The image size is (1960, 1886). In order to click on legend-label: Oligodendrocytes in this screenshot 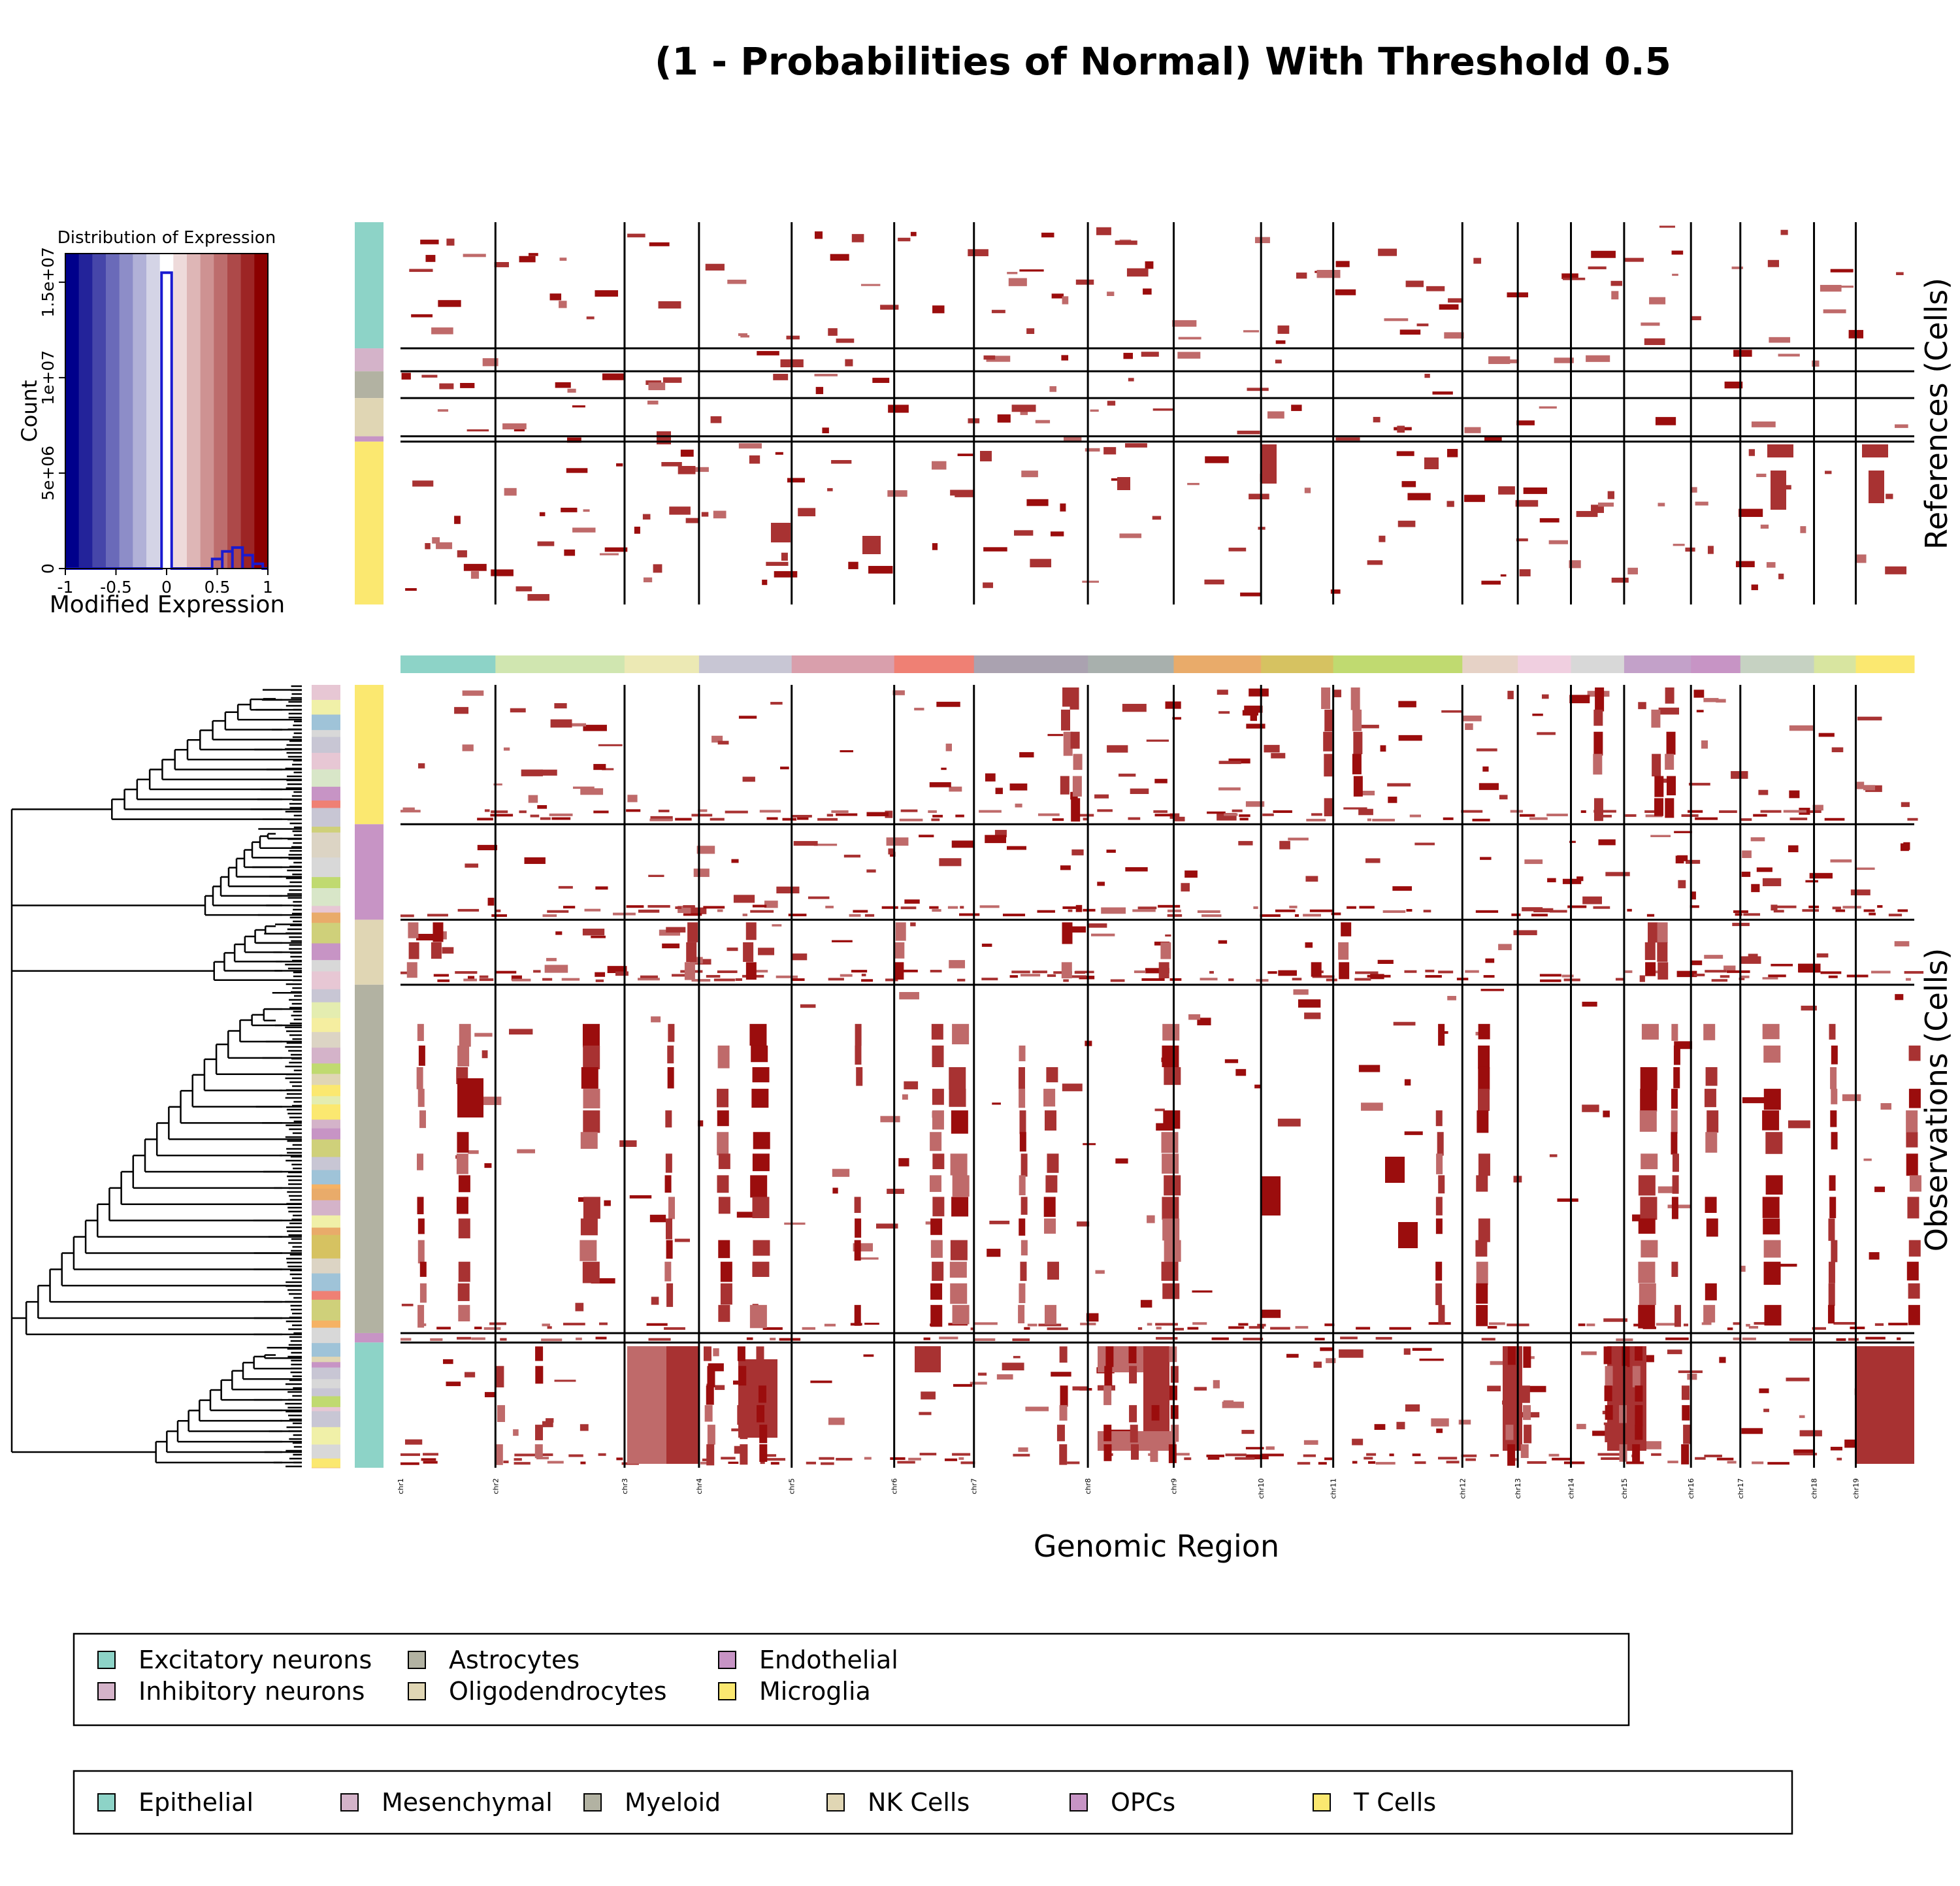, I will do `click(558, 1691)`.